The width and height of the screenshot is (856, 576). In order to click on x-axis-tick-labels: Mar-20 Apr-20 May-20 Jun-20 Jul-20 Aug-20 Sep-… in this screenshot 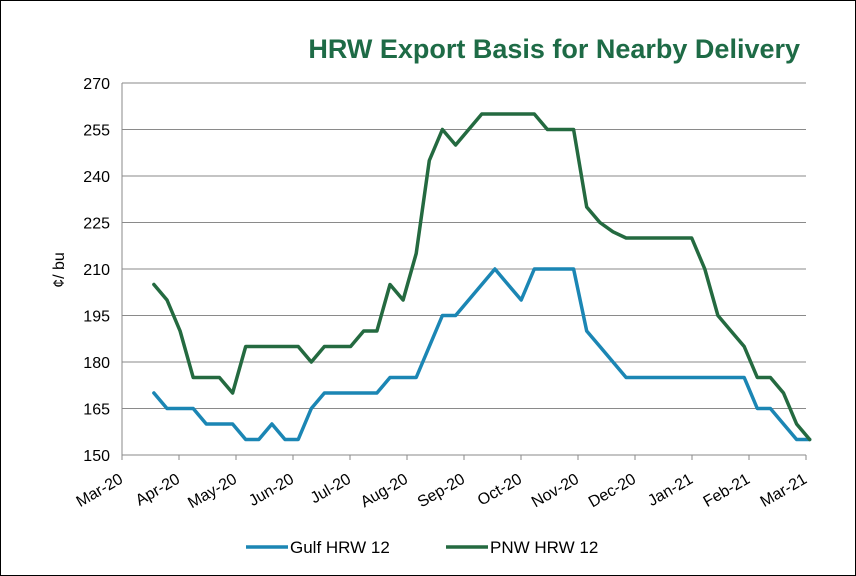, I will do `click(442, 491)`.